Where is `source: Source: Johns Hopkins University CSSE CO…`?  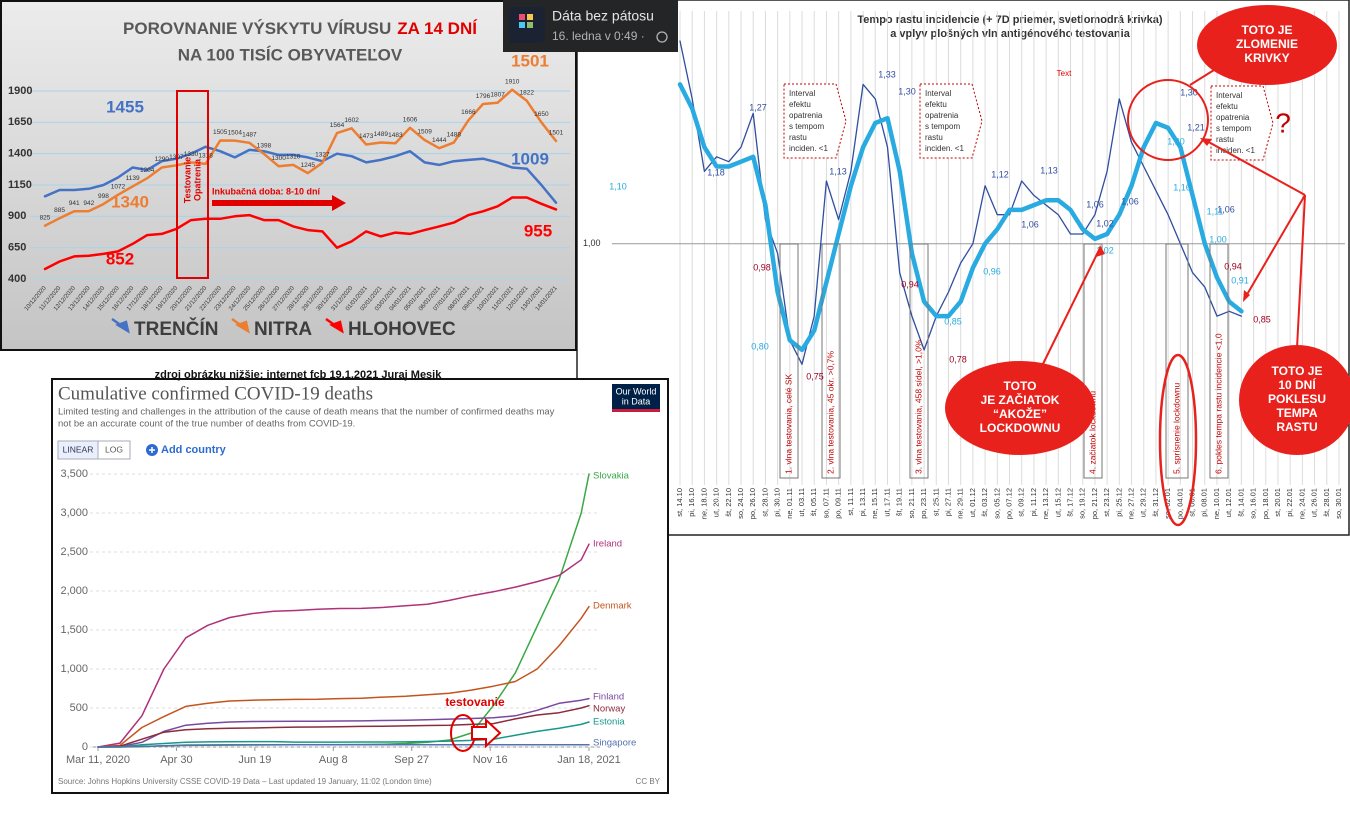
source: Source: Johns Hopkins University CSSE CO… is located at coordinates (245, 781).